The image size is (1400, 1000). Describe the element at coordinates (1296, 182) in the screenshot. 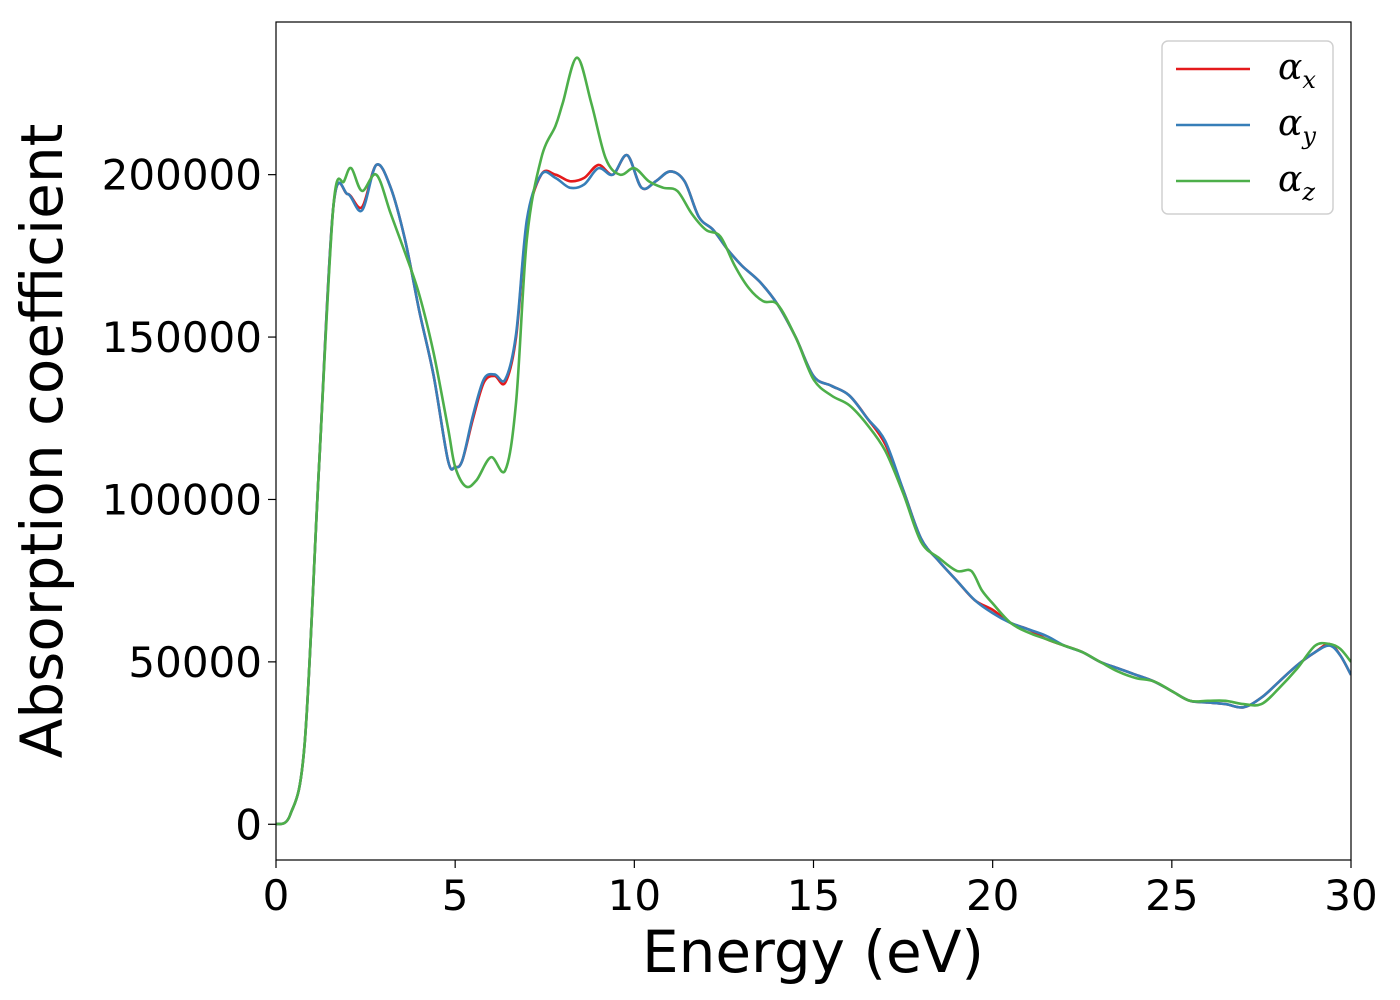

I see `legend-label-z: αz` at that location.